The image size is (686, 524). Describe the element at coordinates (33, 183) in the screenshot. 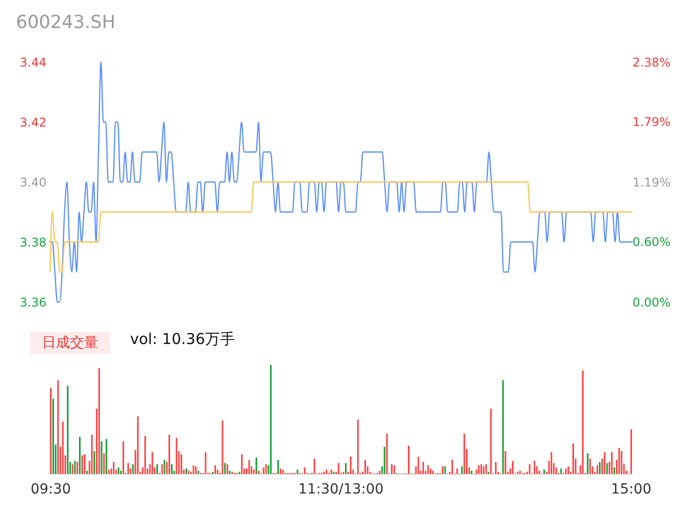

I see `y-tick-label: 3.40` at that location.